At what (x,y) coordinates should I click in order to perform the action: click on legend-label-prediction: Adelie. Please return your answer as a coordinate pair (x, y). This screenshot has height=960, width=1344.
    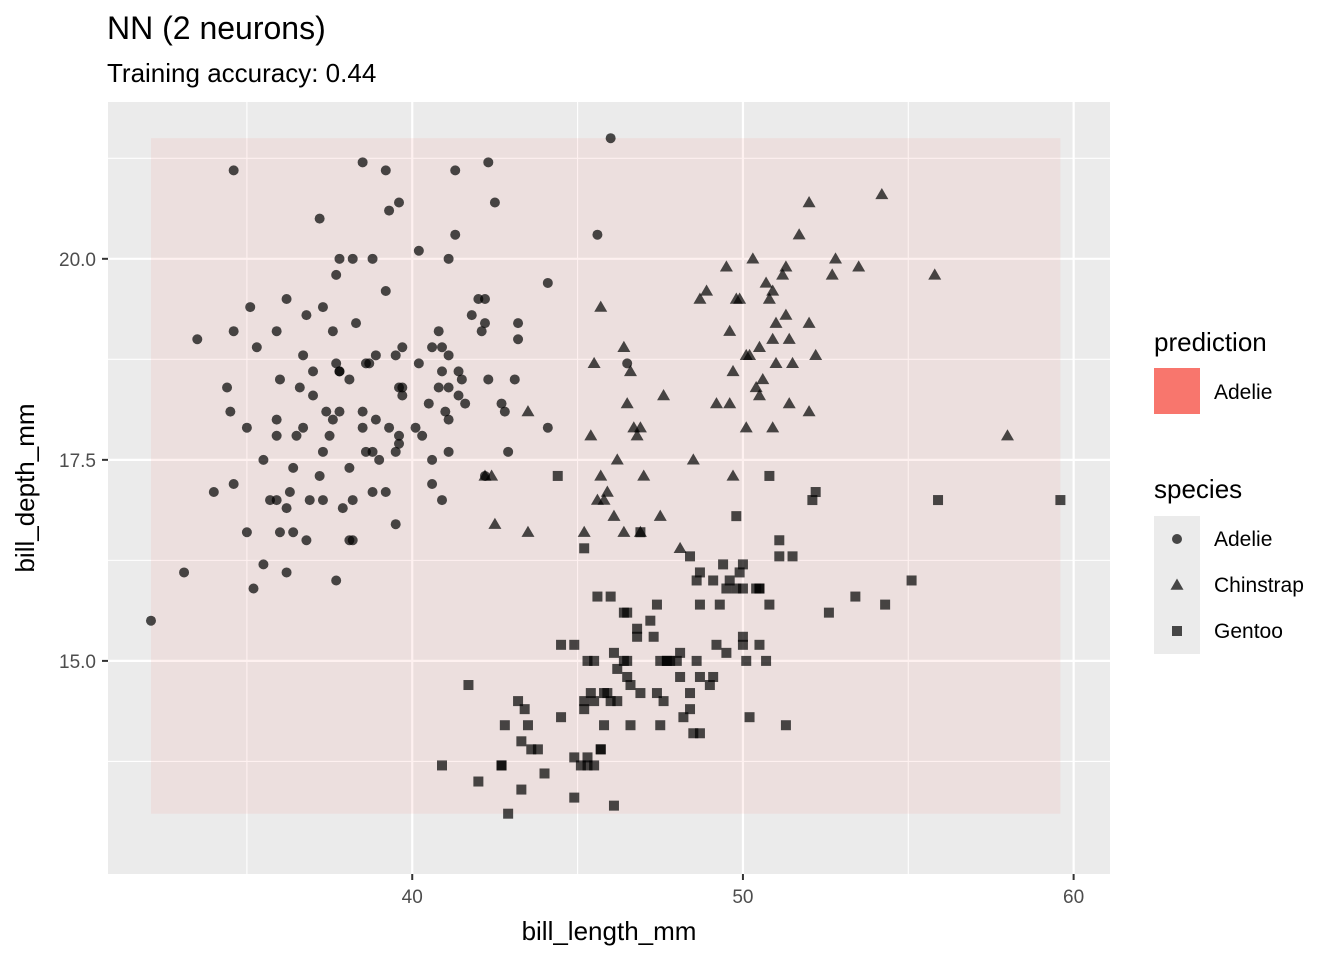
    Looking at the image, I should click on (1243, 392).